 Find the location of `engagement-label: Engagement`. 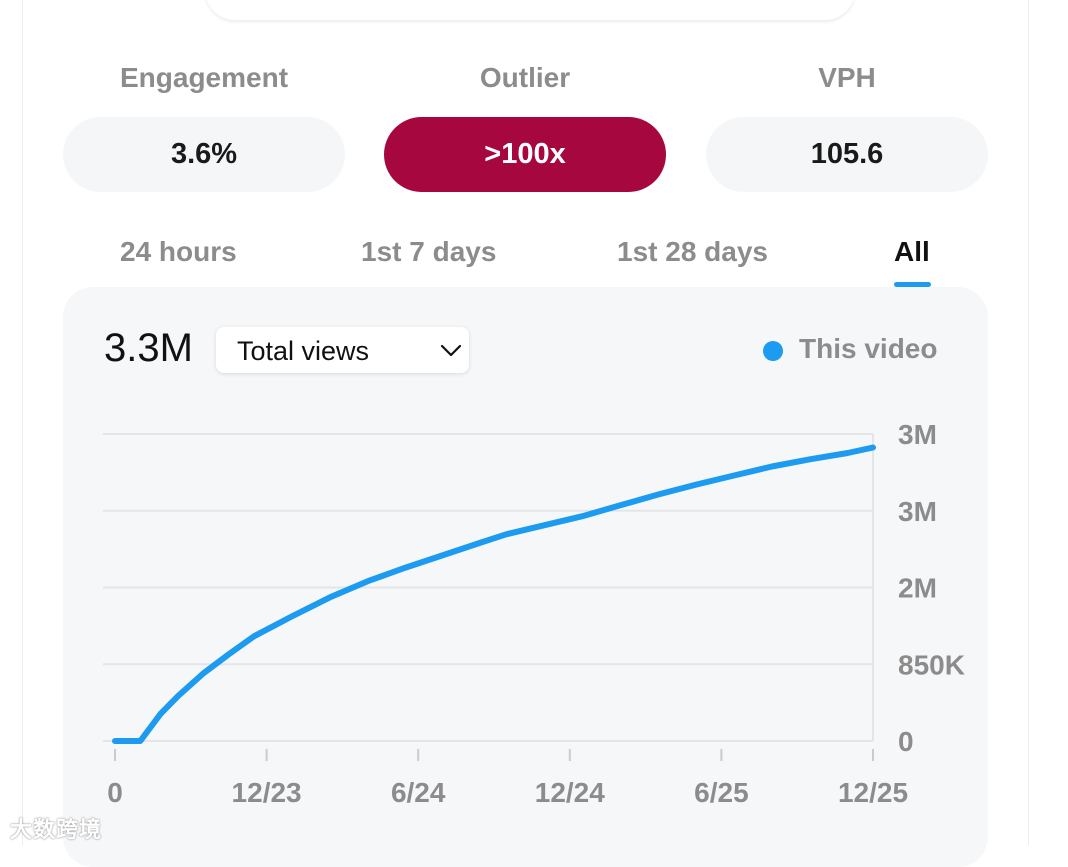

engagement-label: Engagement is located at coordinates (204, 77).